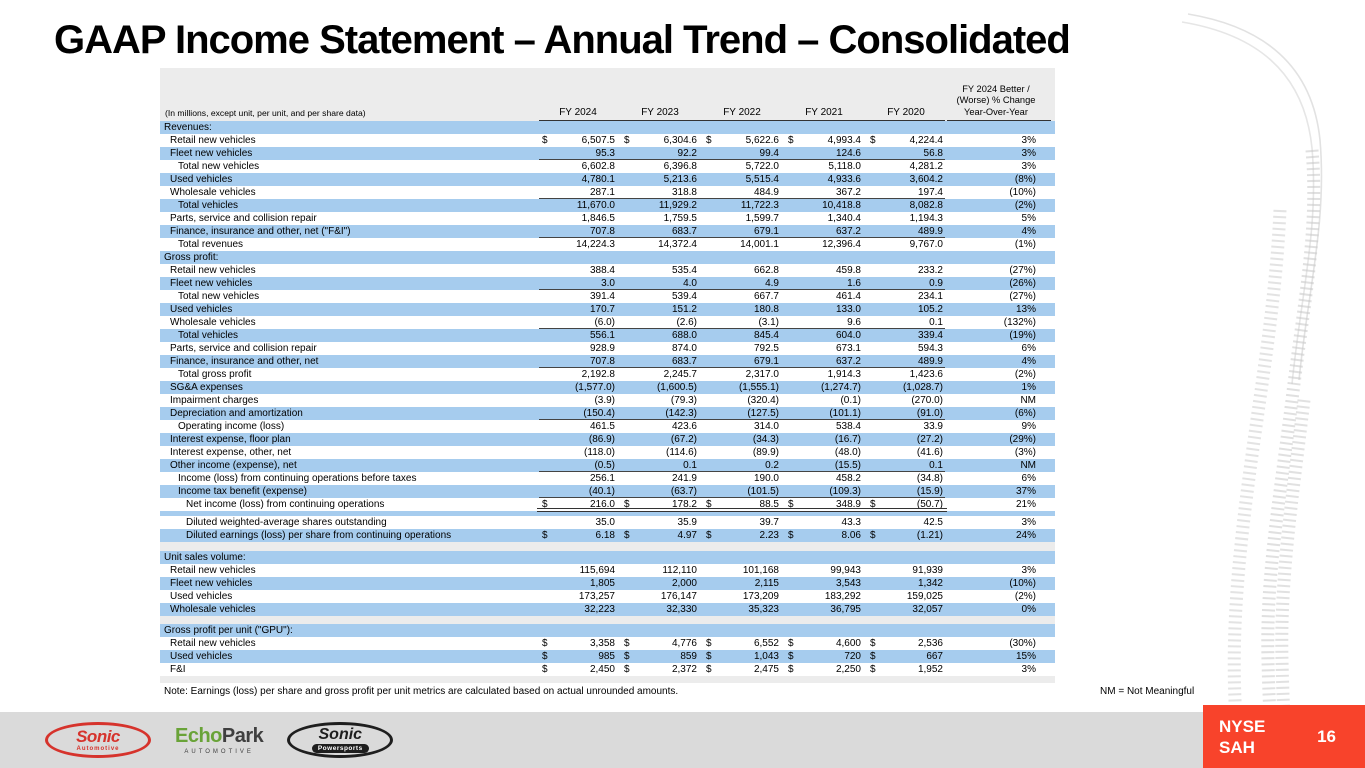 The width and height of the screenshot is (1365, 768). What do you see at coordinates (1028, 609) in the screenshot?
I see `yoy-change-cell: 0%` at bounding box center [1028, 609].